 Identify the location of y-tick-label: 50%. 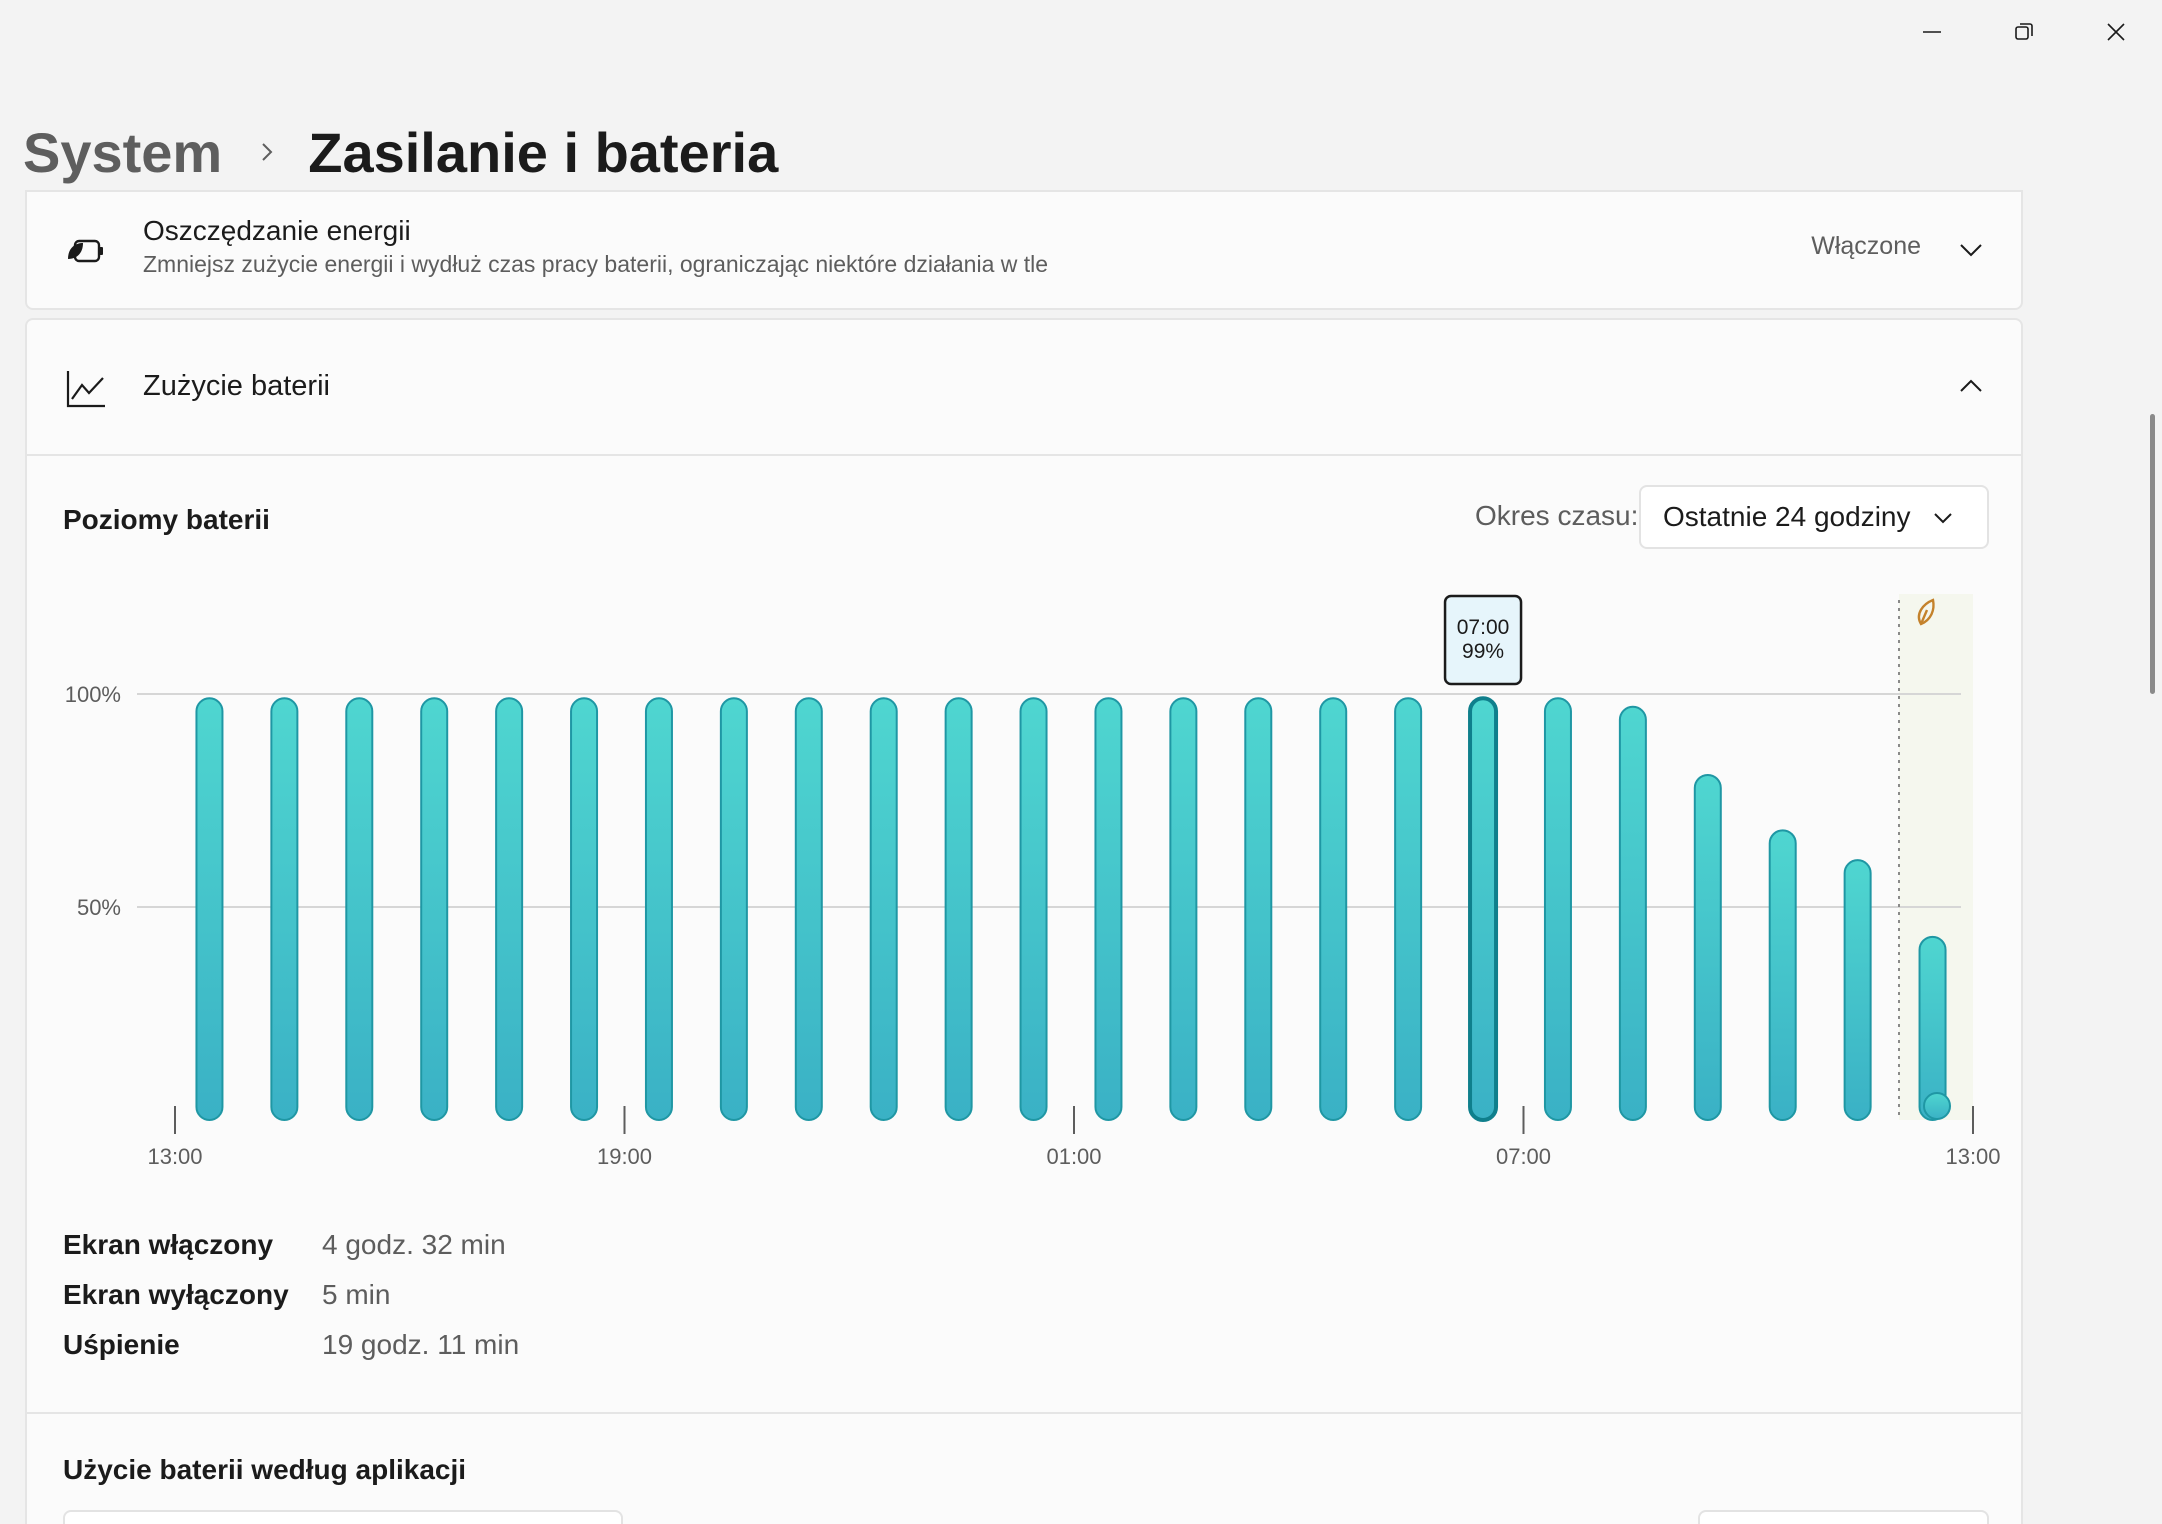
(99, 907).